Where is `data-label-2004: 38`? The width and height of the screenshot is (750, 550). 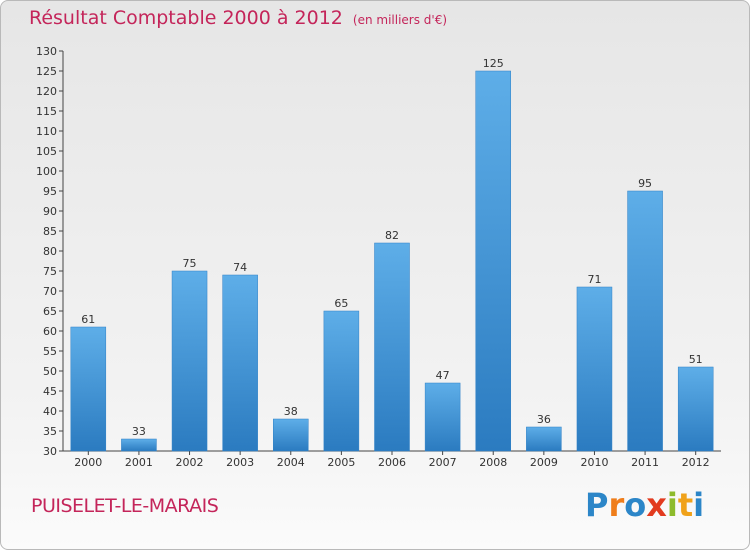 data-label-2004: 38 is located at coordinates (291, 411).